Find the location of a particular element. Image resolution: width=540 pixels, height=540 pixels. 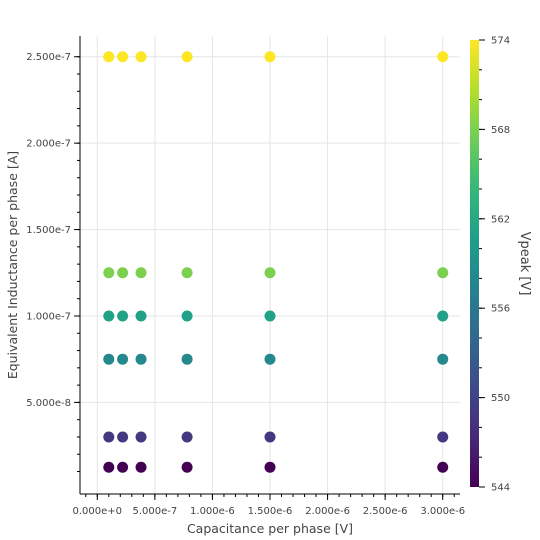

x-tick-label: 2.500e-6 is located at coordinates (385, 511).